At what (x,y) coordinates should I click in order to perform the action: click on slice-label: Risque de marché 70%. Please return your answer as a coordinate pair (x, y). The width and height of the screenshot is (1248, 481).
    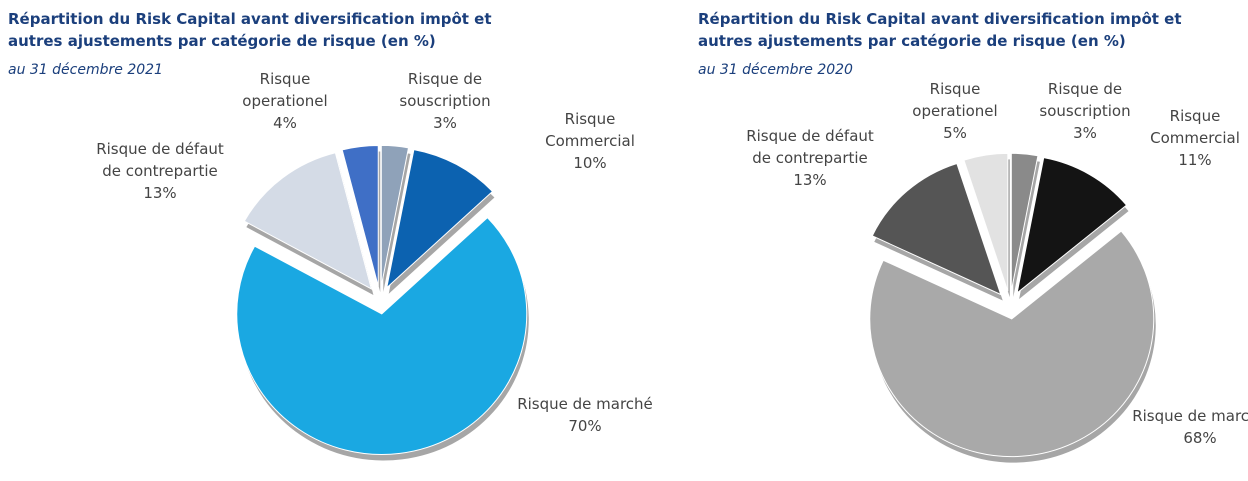
    Looking at the image, I should click on (585, 415).